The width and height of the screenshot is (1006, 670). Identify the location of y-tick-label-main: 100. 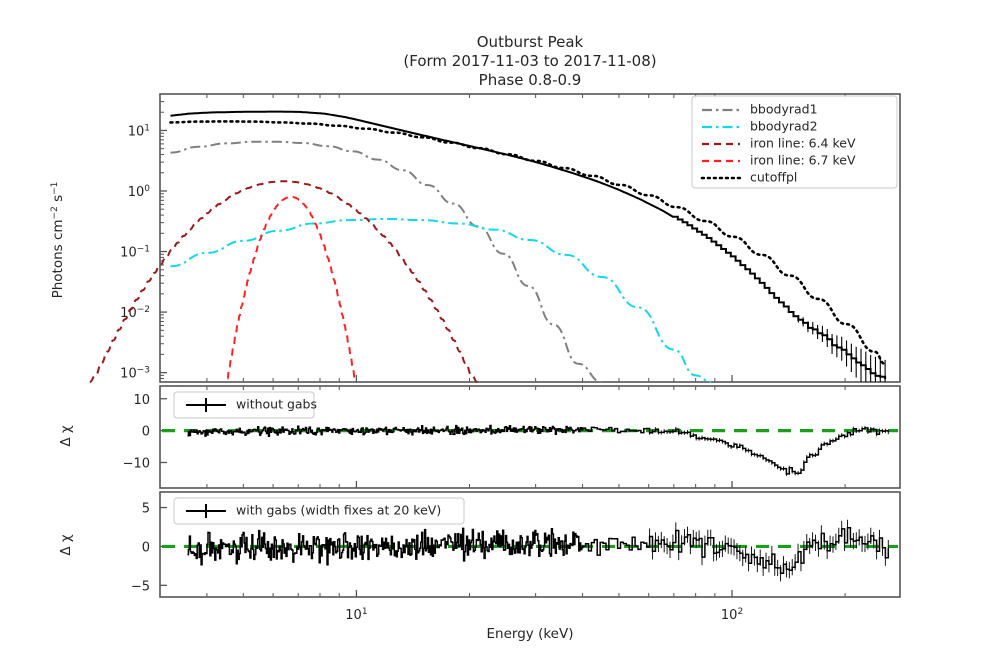
(139, 192).